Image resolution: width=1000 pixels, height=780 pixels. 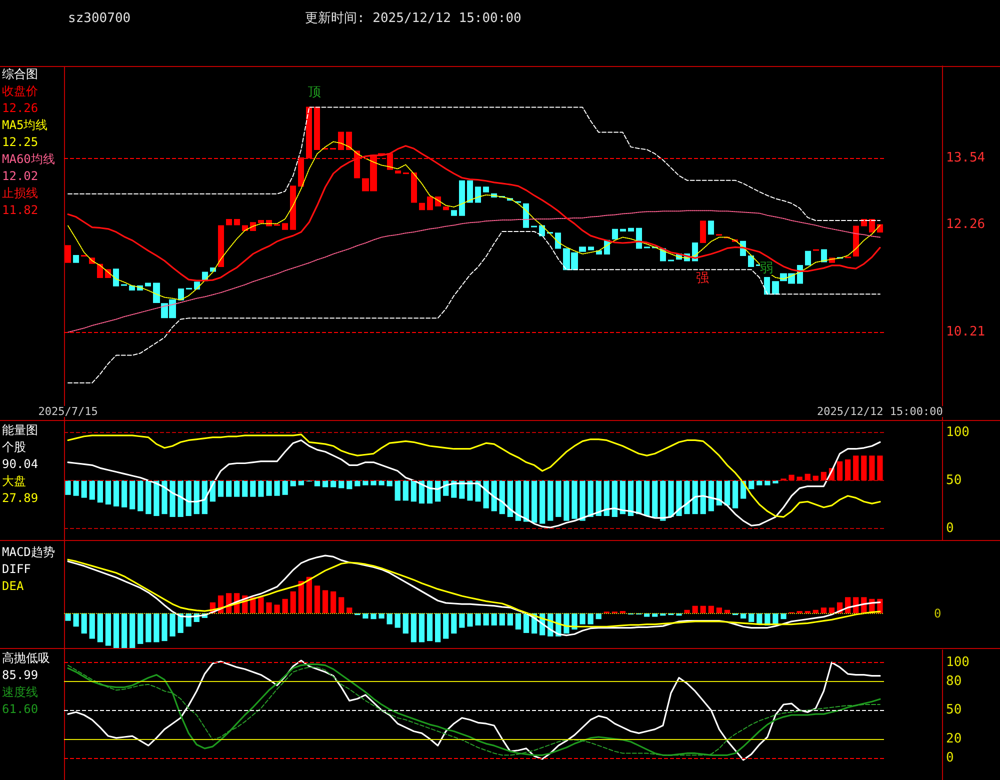 What do you see at coordinates (20, 709) in the screenshot?
I see `text: 61.60` at bounding box center [20, 709].